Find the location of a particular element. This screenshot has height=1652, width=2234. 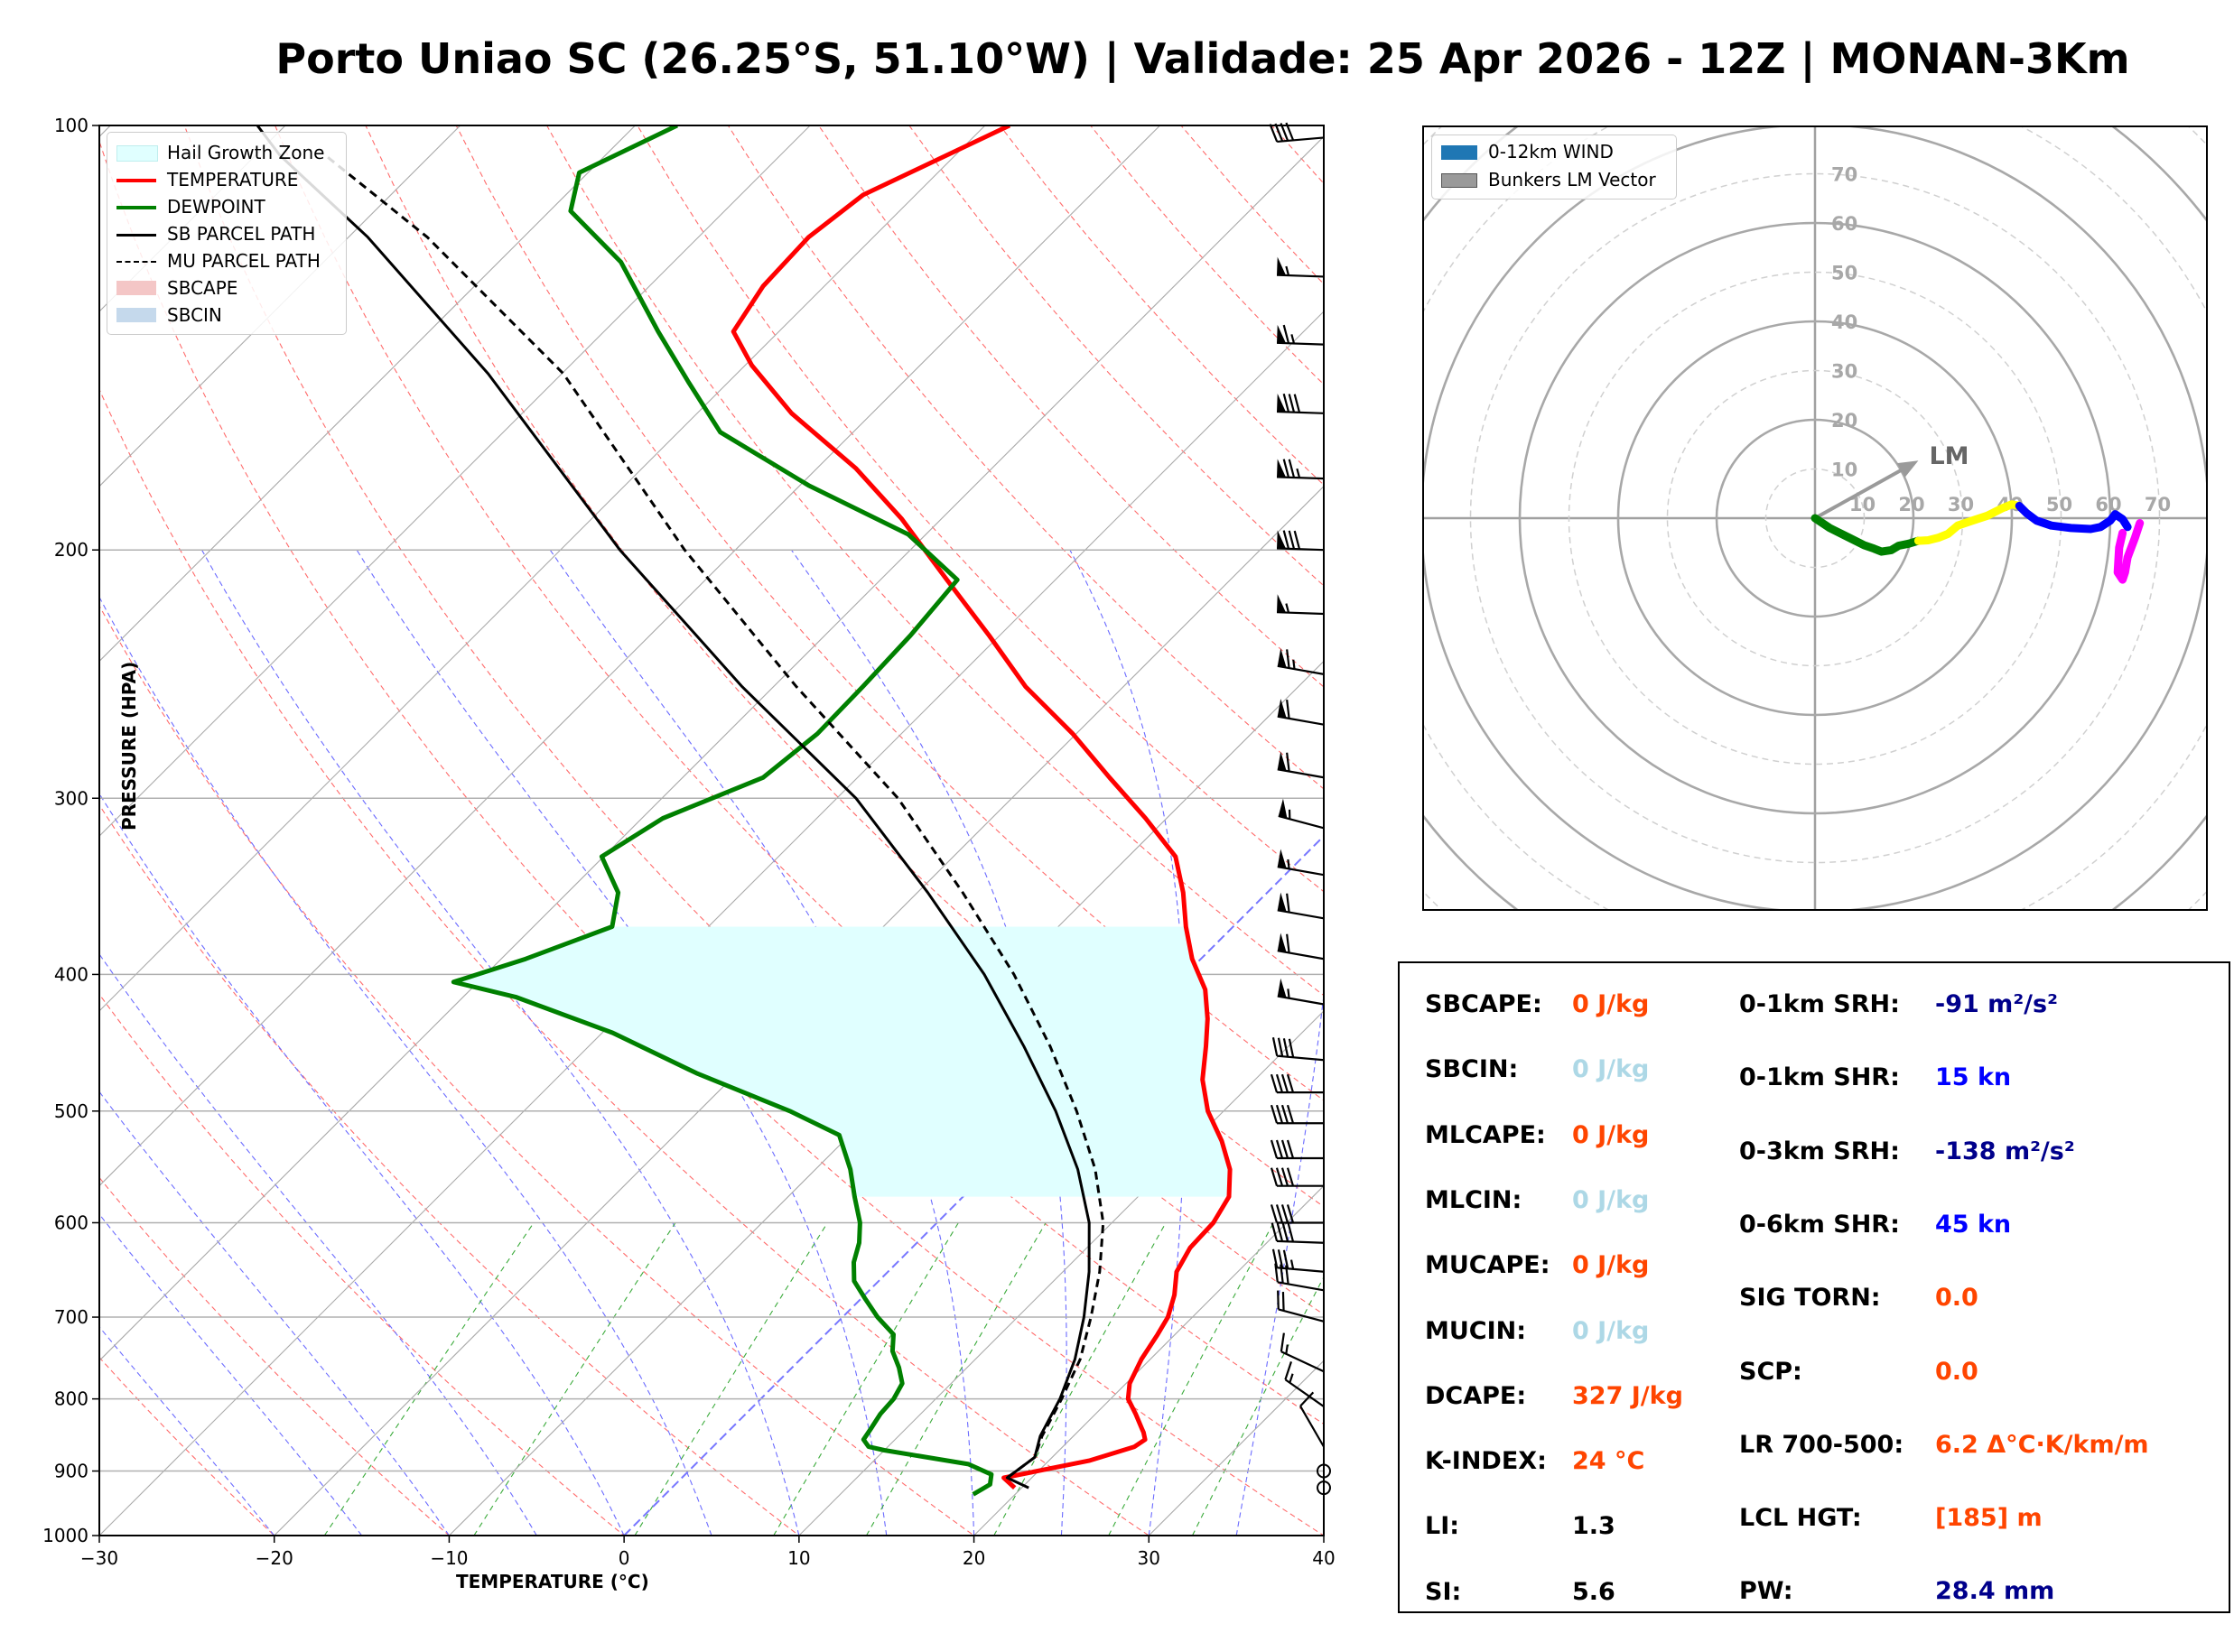

x-tick-label: −30 is located at coordinates (99, 1558).